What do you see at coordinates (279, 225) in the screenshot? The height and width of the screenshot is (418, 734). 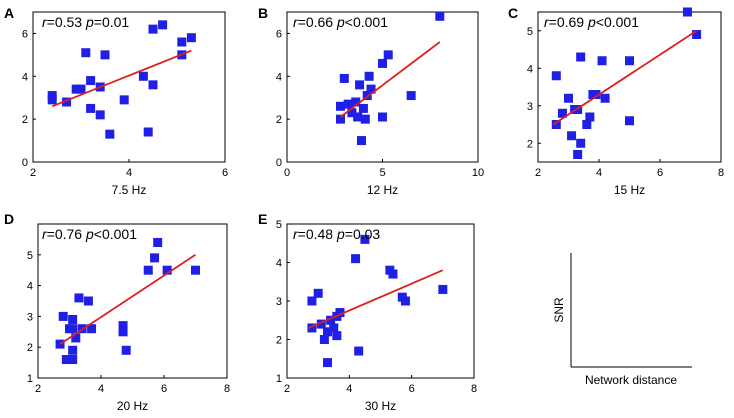 I see `y-tick-label: 5` at bounding box center [279, 225].